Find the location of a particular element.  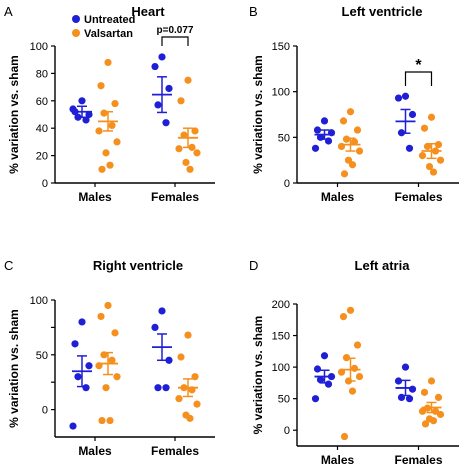

significance-label: p=0.077 is located at coordinates (175, 30).